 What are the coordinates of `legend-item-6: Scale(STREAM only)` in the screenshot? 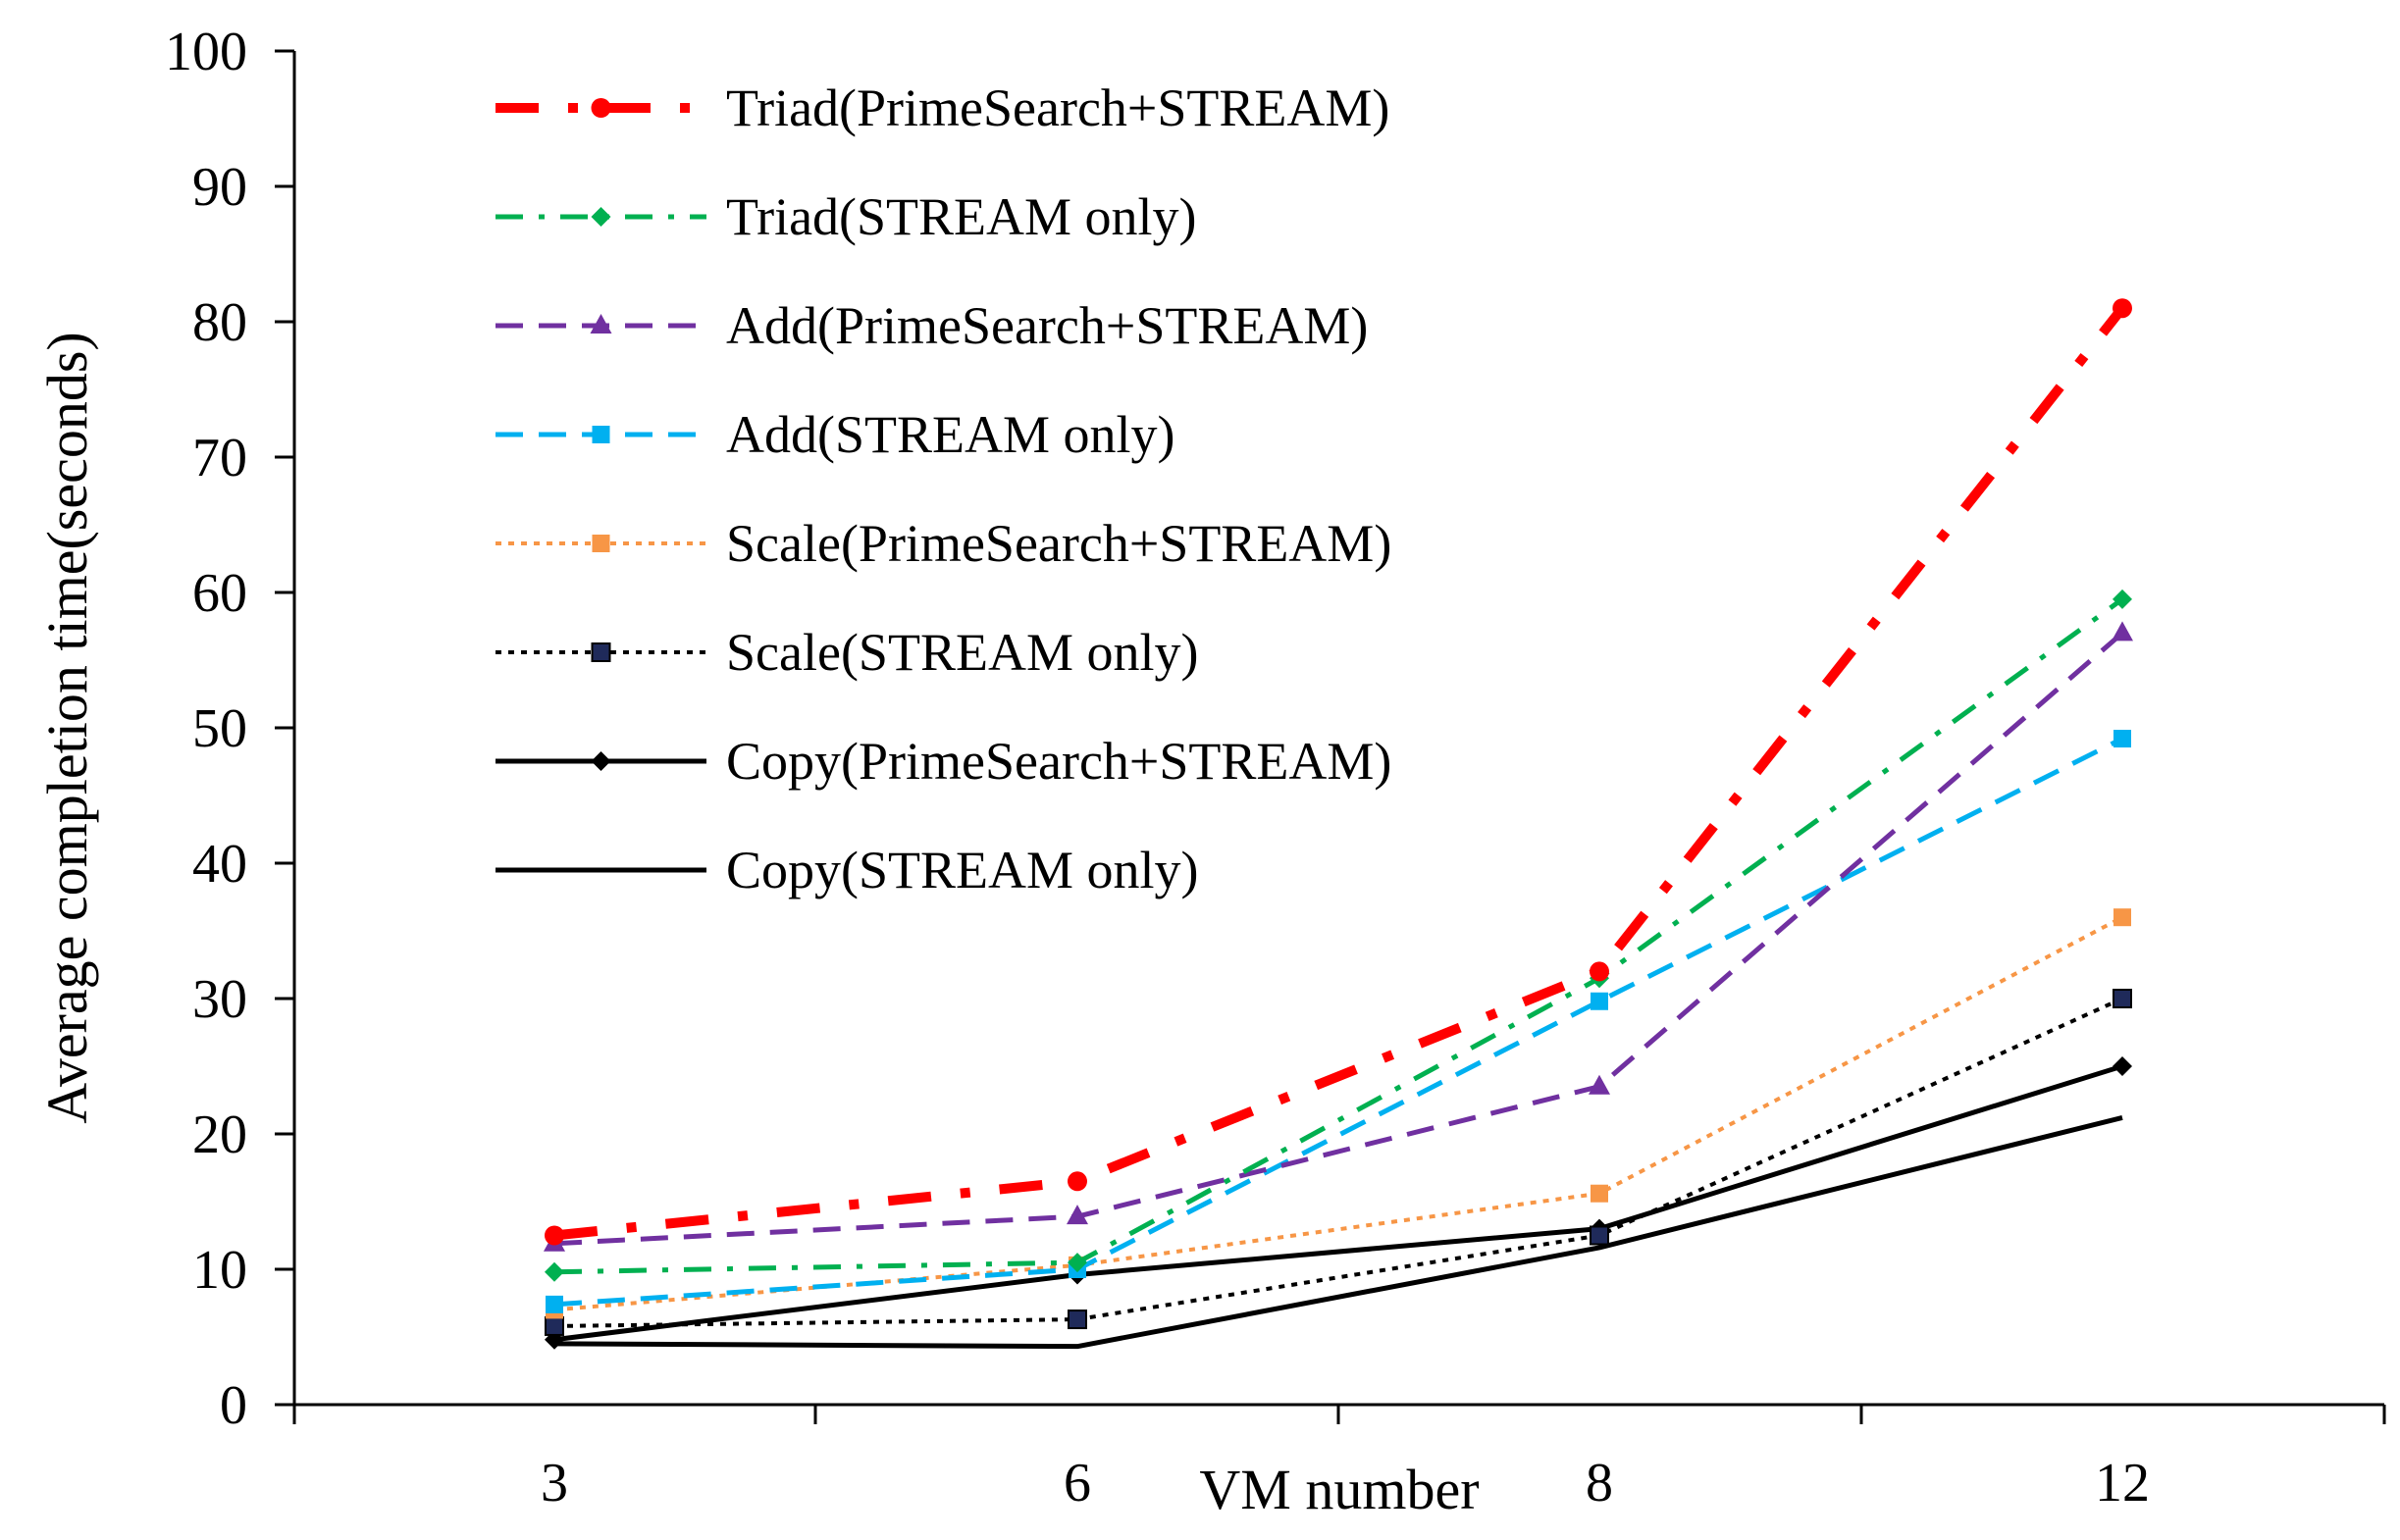 It's located at (847, 652).